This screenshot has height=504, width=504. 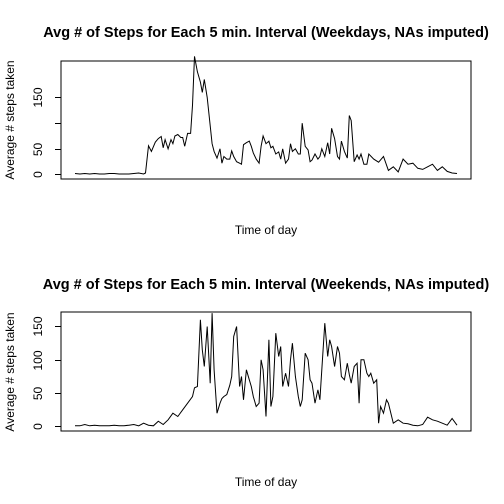 I want to click on y-tick-label: 100, so click(x=38, y=360).